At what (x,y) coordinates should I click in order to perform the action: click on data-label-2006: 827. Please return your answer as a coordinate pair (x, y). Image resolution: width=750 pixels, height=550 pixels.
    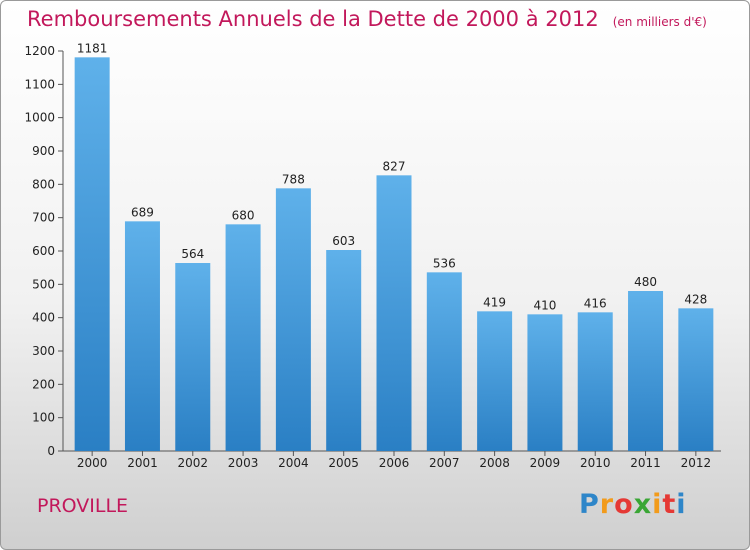
    Looking at the image, I should click on (394, 166).